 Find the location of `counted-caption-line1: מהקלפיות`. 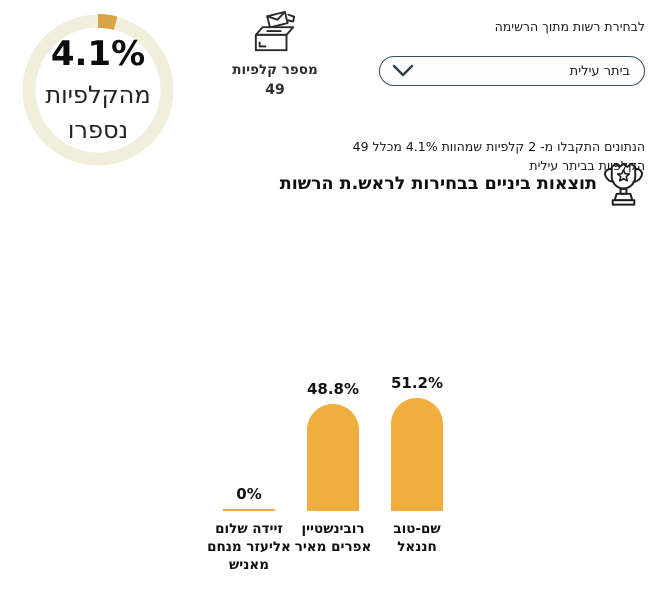

counted-caption-line1: מהקלפיות is located at coordinates (98, 95).